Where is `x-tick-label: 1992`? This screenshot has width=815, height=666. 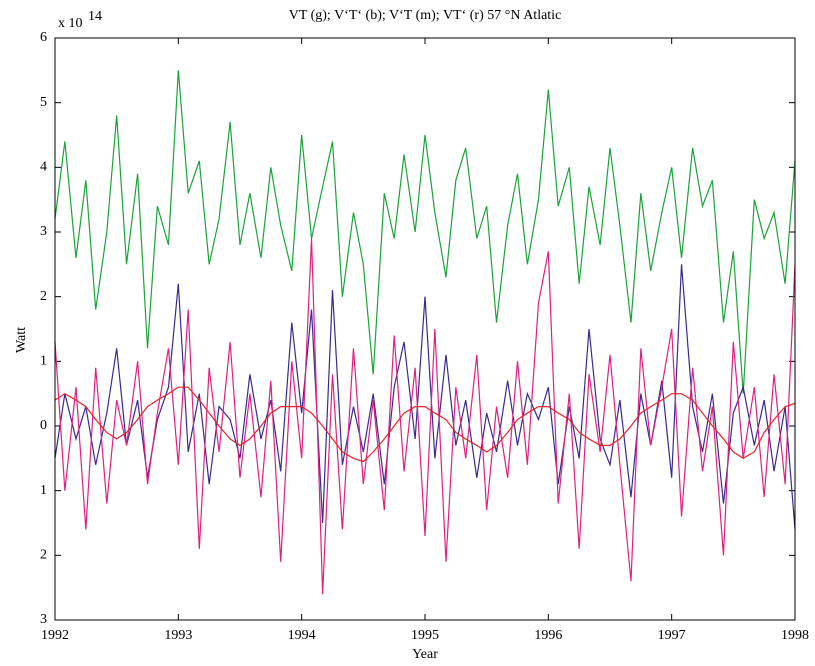 x-tick-label: 1992 is located at coordinates (55, 635).